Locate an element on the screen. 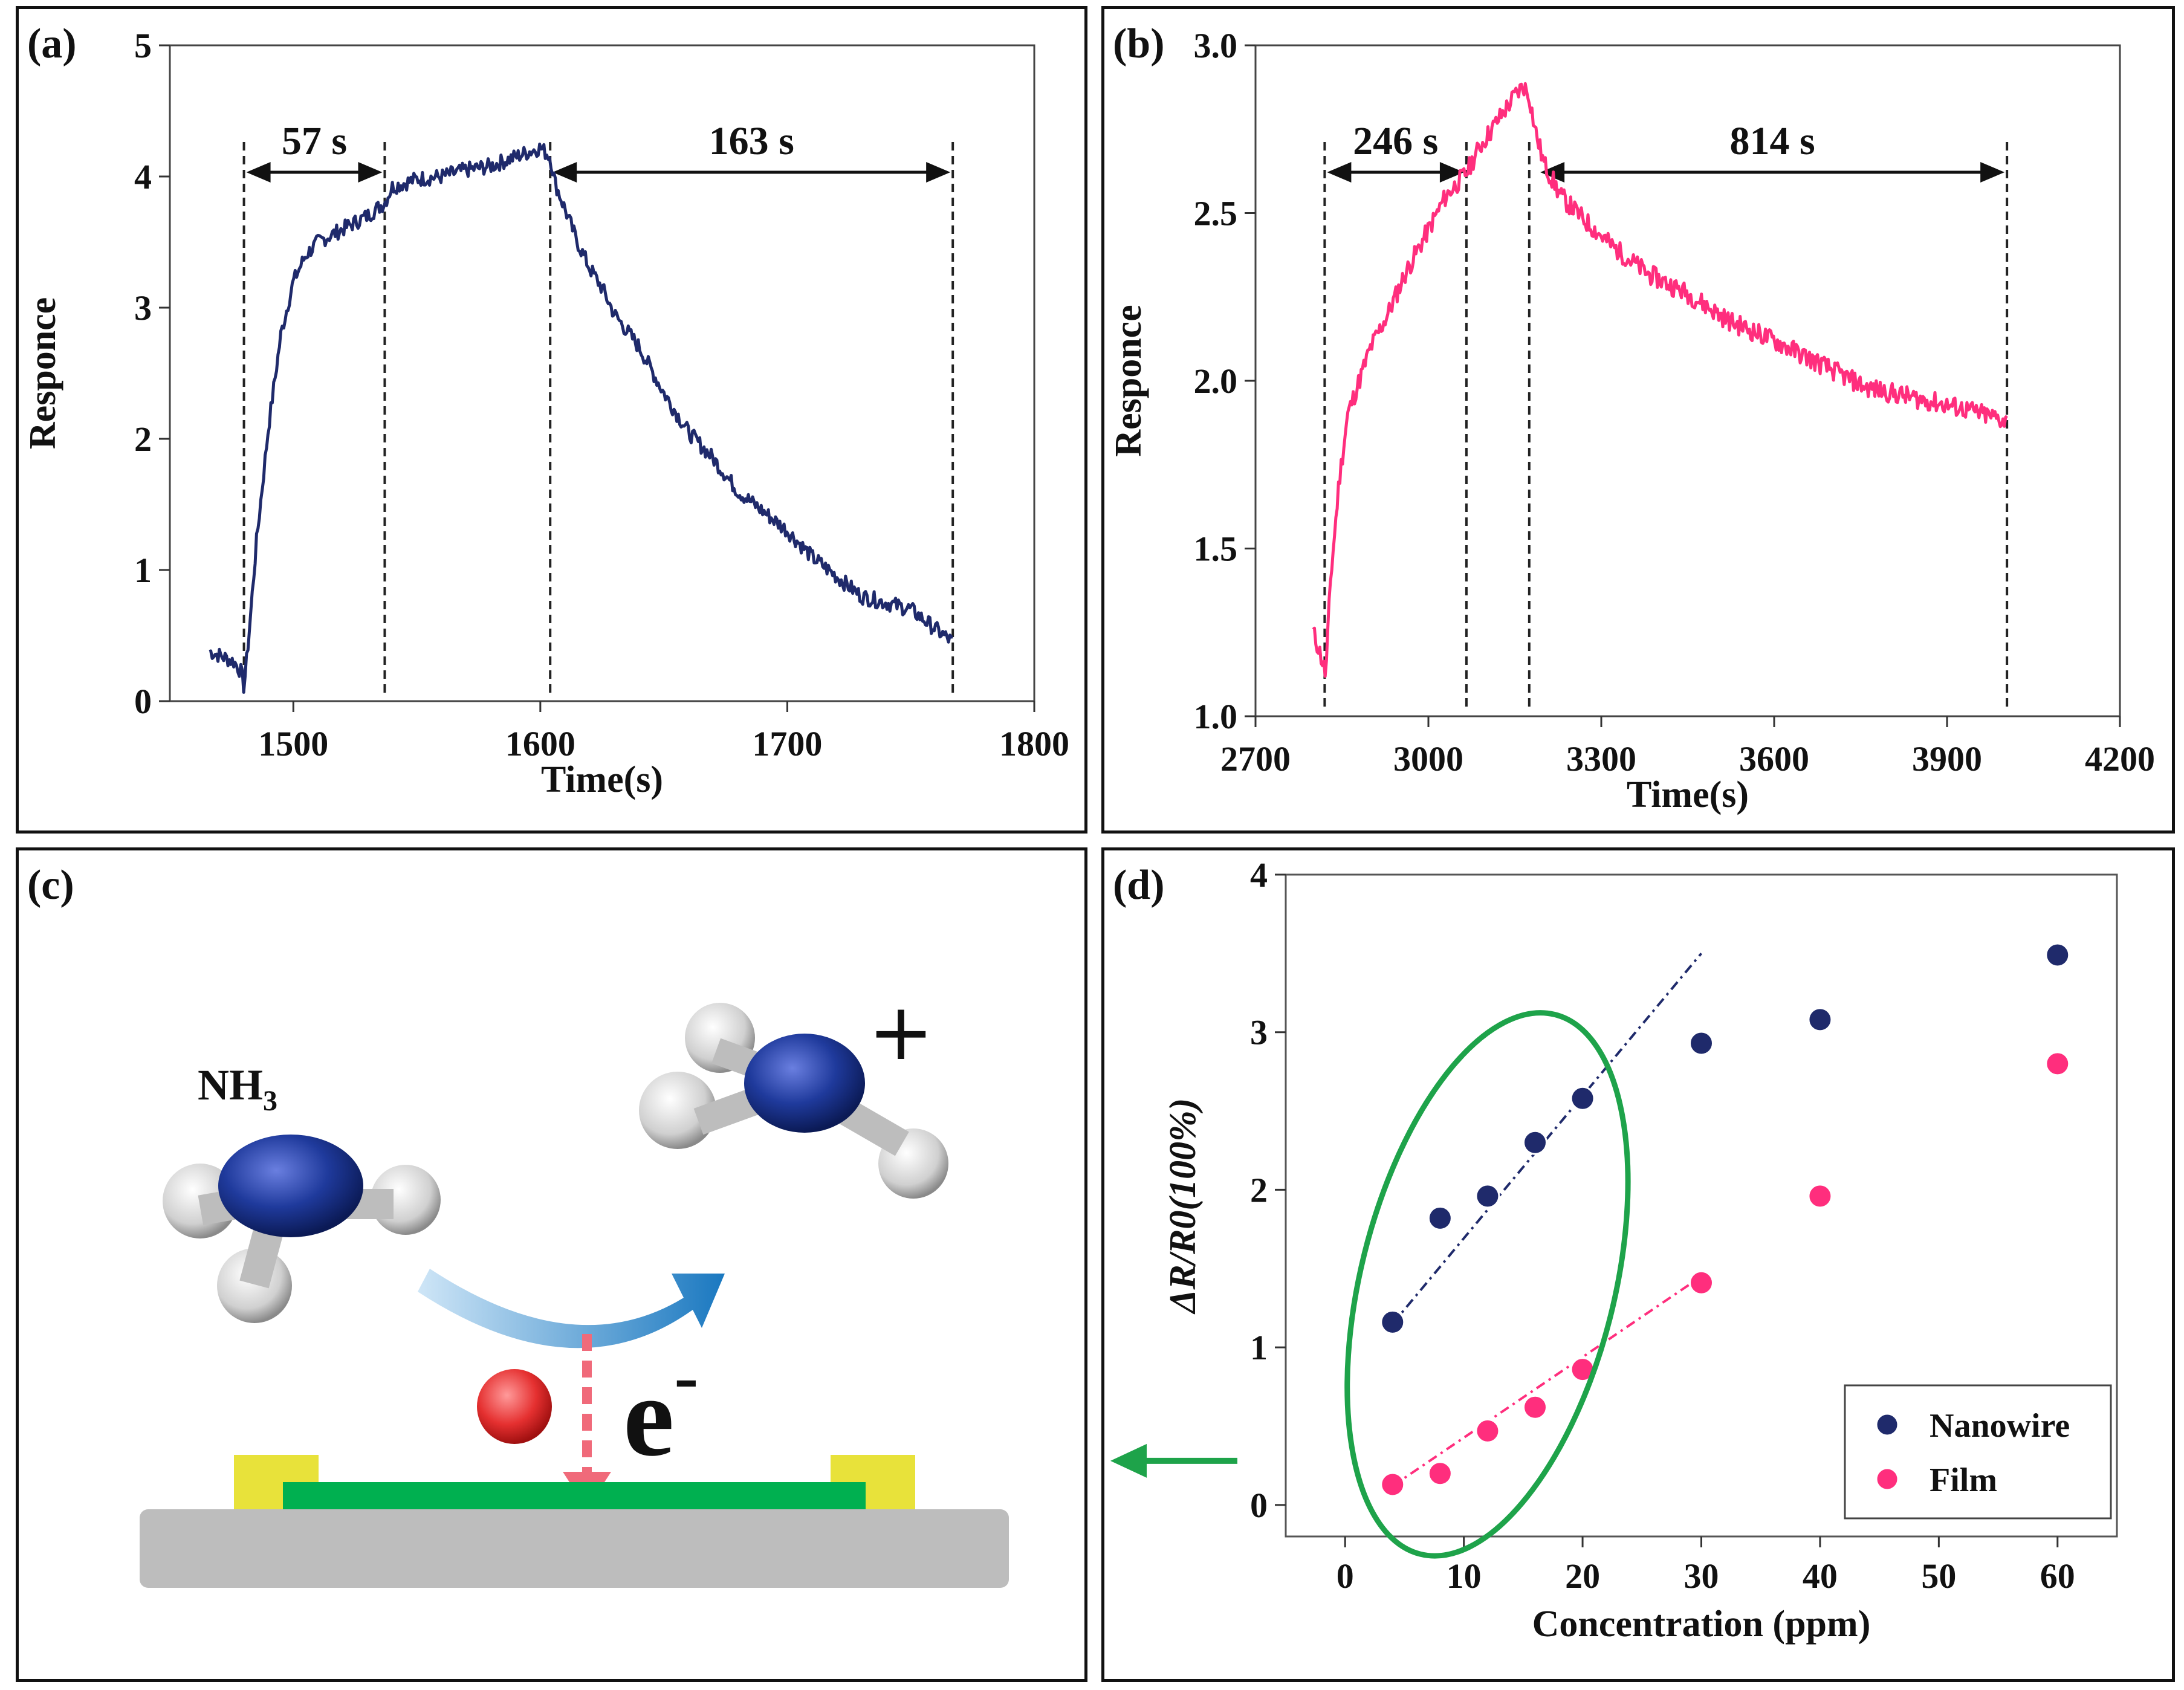 This screenshot has height=1690, width=2184. nh4-ion: + is located at coordinates (793, 1092).